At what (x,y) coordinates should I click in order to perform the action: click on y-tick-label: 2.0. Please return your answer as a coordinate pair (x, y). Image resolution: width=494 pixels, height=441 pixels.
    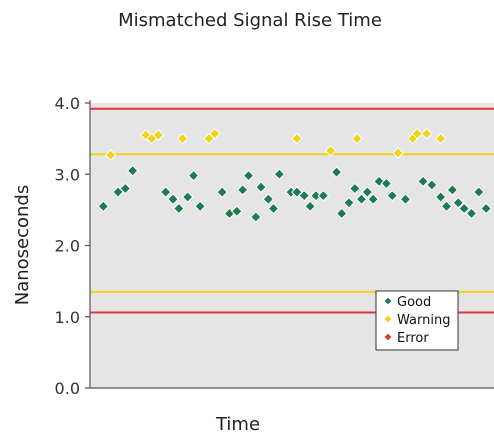
    Looking at the image, I should click on (67, 246).